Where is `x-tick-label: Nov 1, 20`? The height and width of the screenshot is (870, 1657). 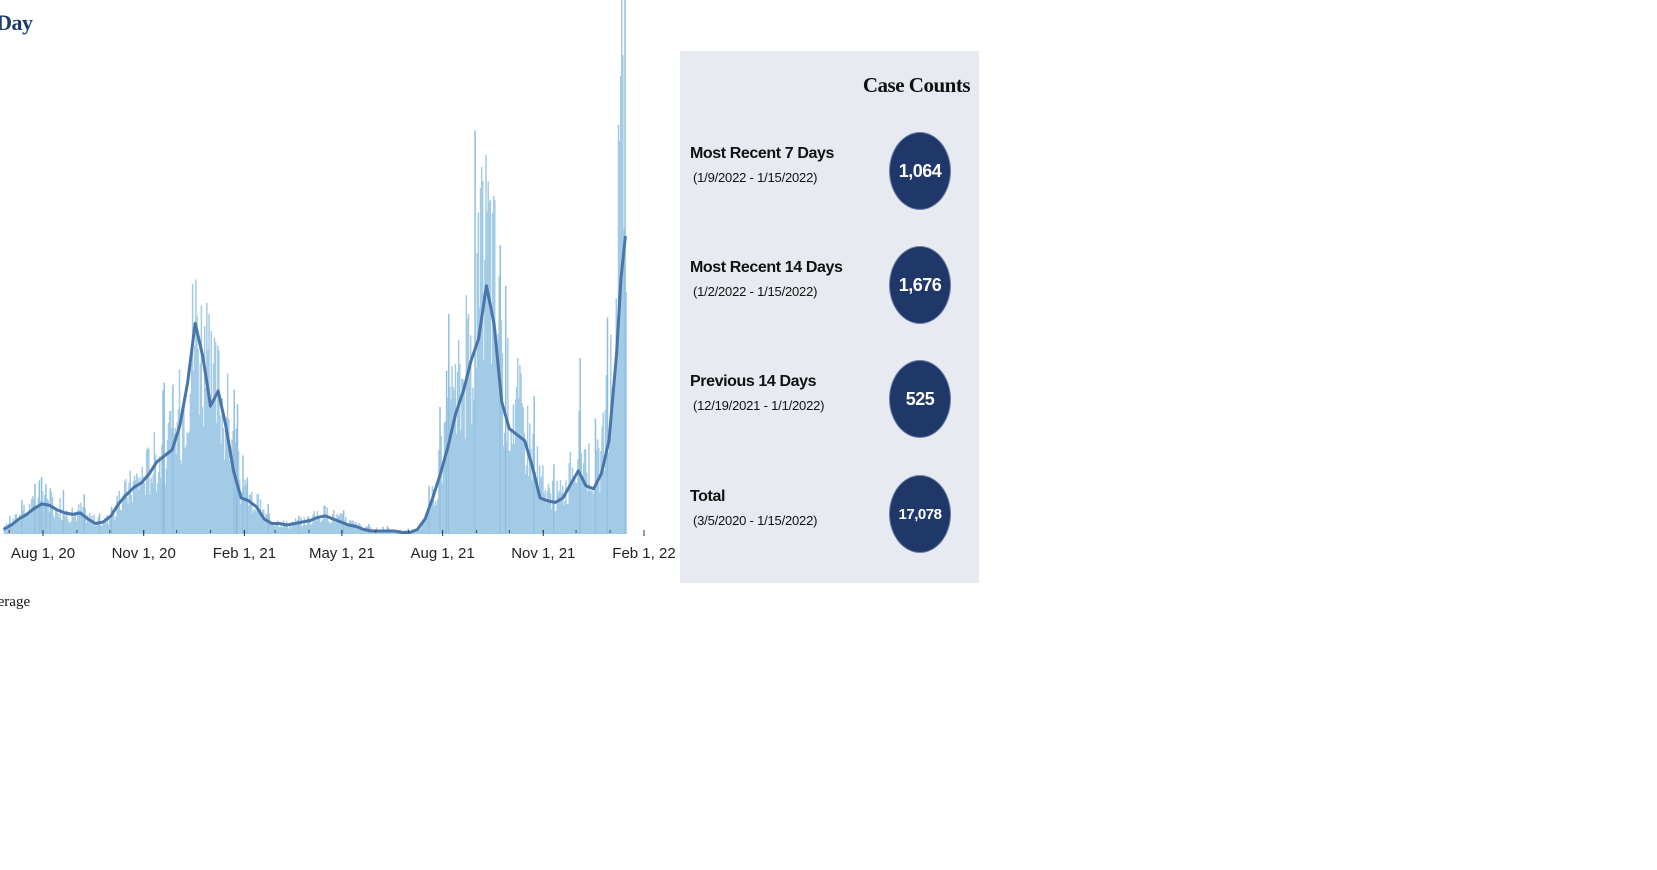
x-tick-label: Nov 1, 20 is located at coordinates (144, 553).